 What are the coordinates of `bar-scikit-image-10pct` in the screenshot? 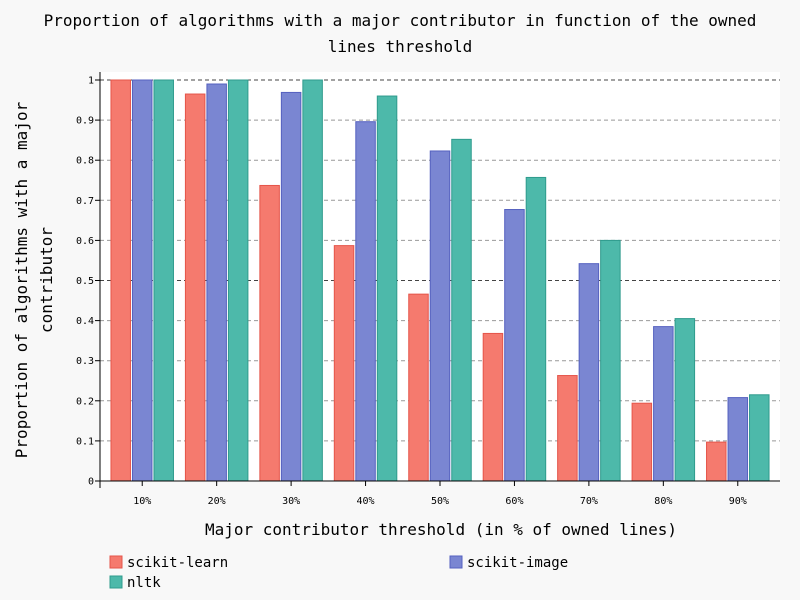 It's located at (142, 280).